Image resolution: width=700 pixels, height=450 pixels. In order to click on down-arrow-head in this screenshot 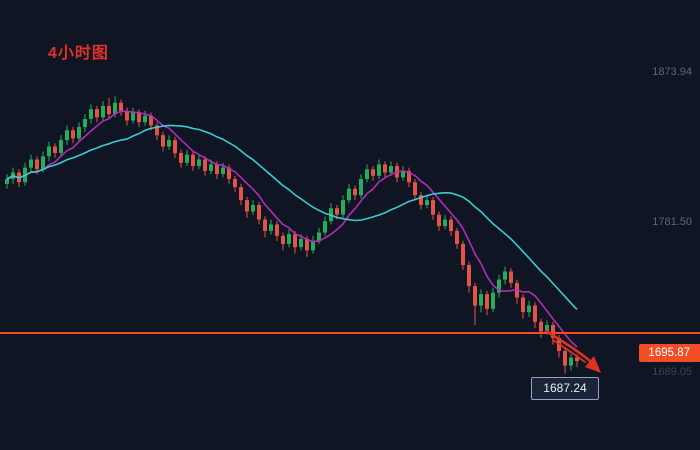, I will do `click(593, 364)`.